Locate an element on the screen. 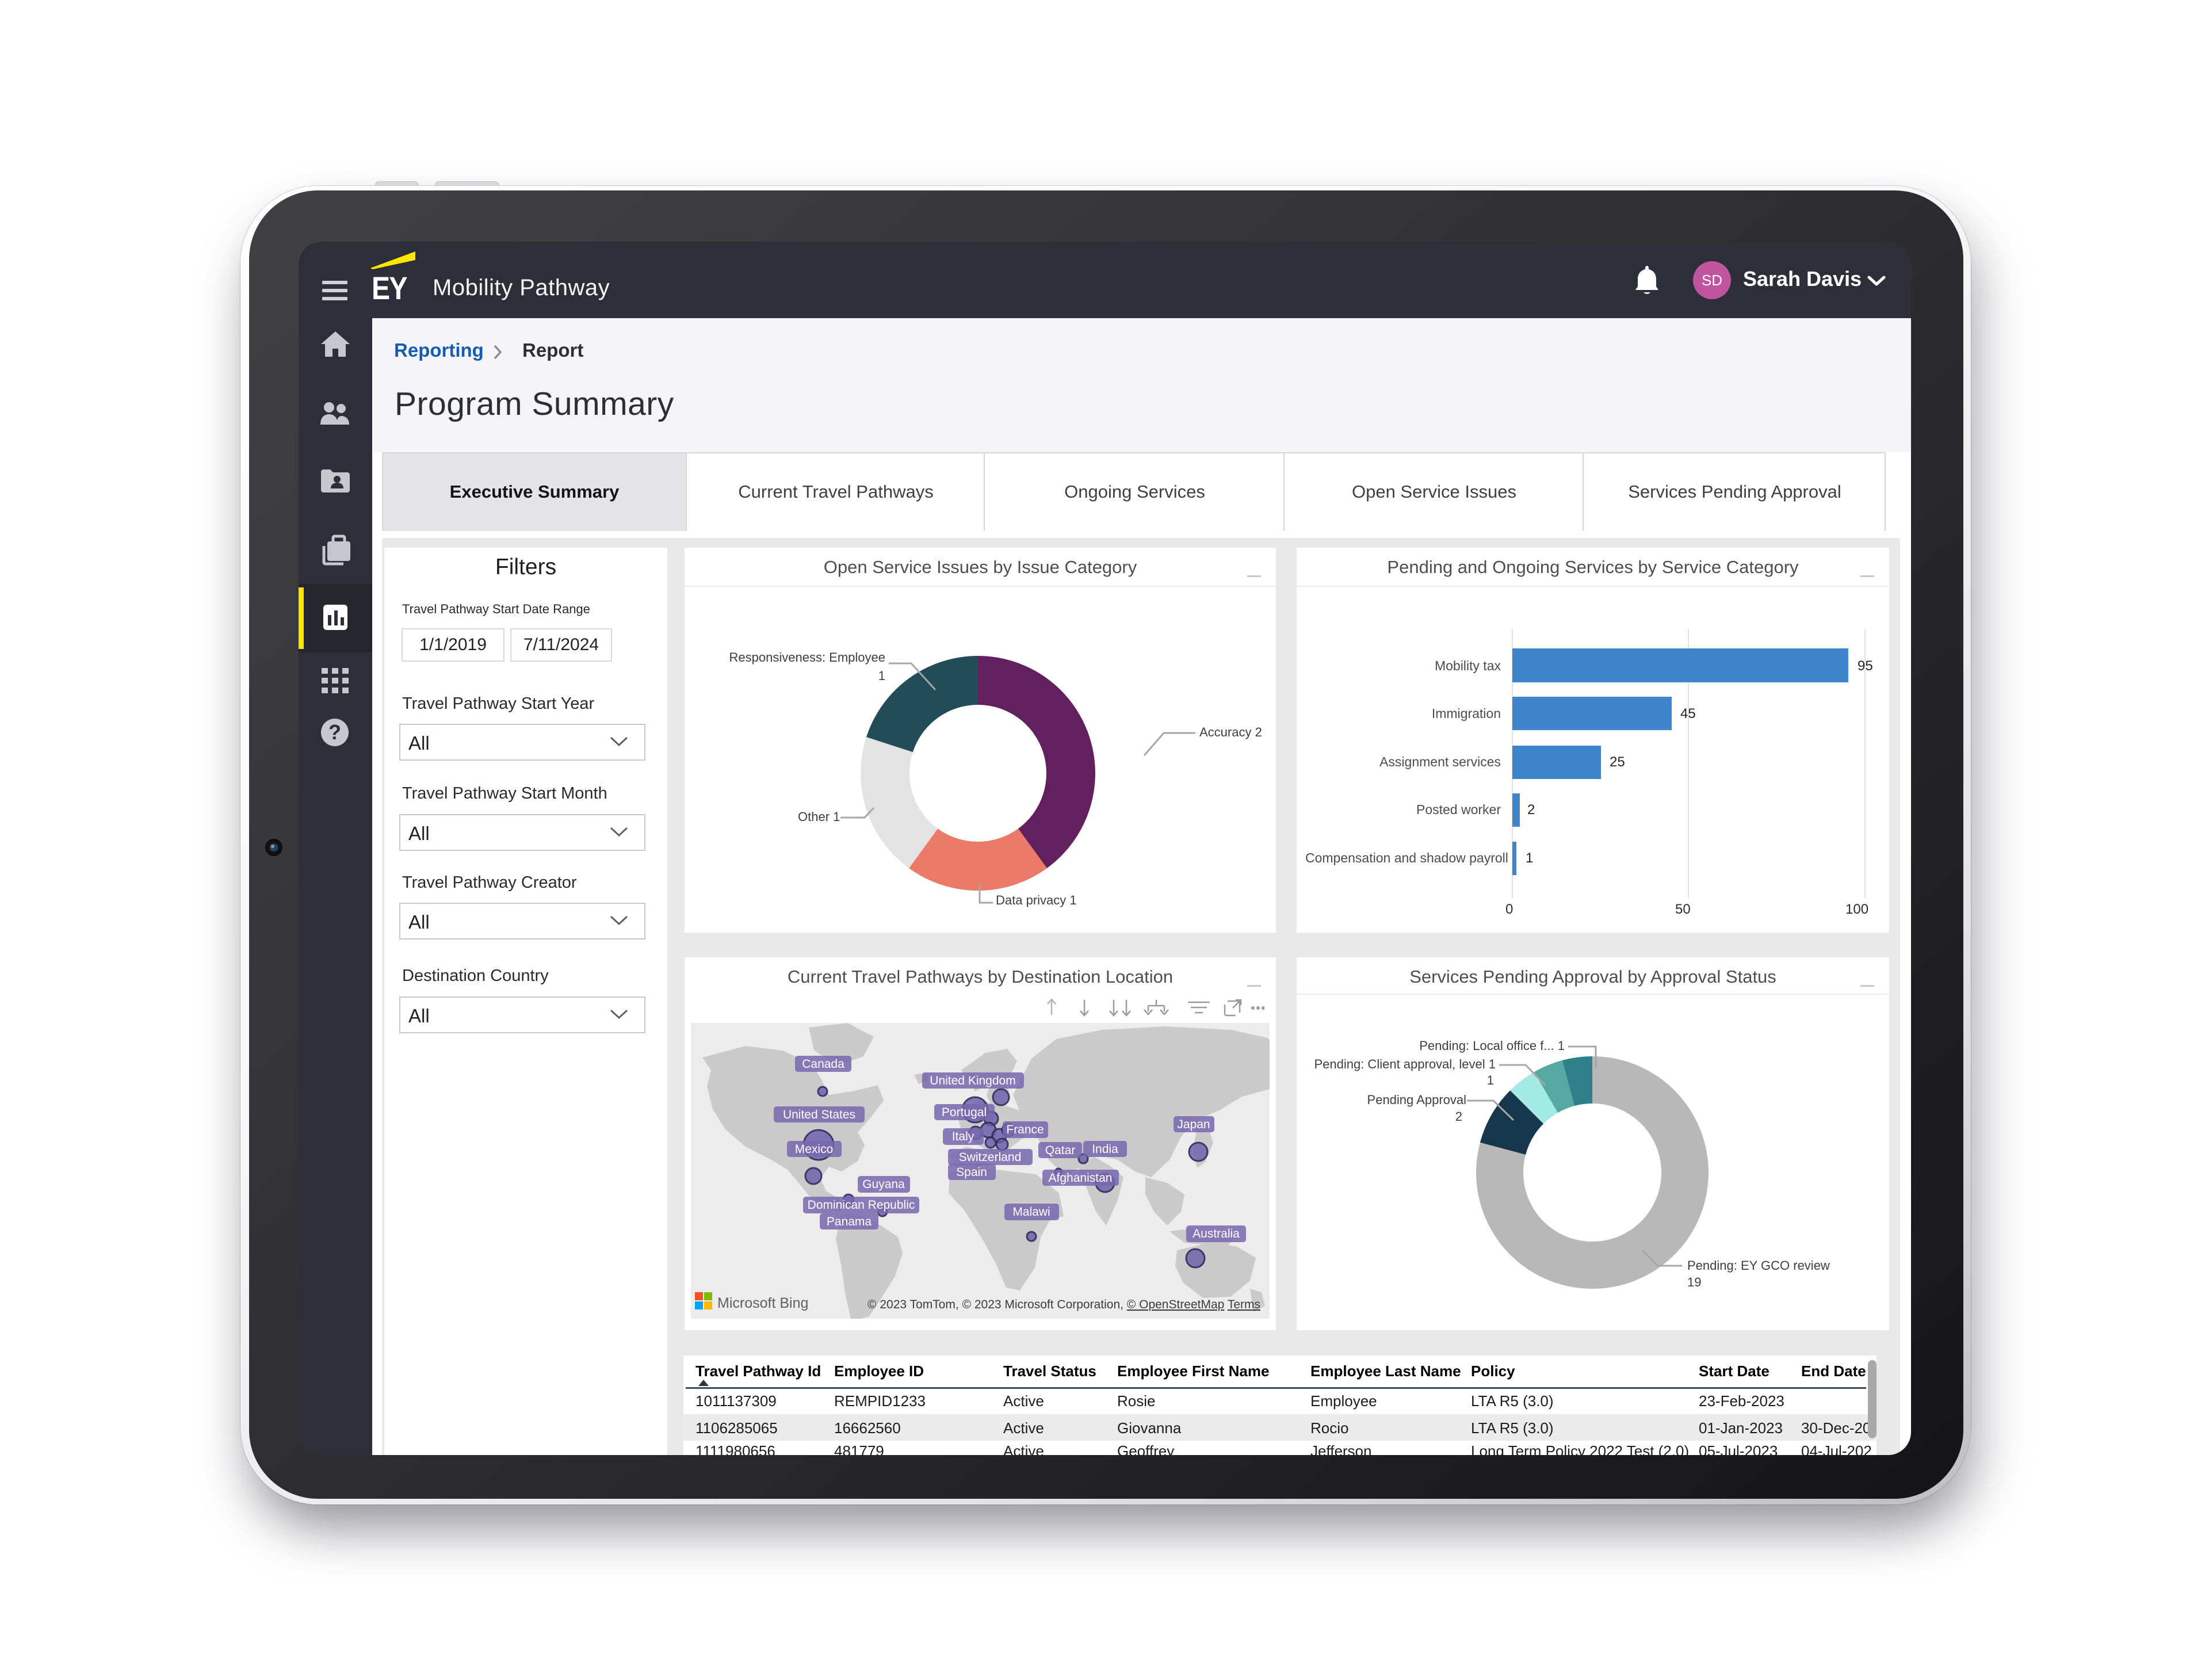  svg-text: Canada is located at coordinates (823, 1064).